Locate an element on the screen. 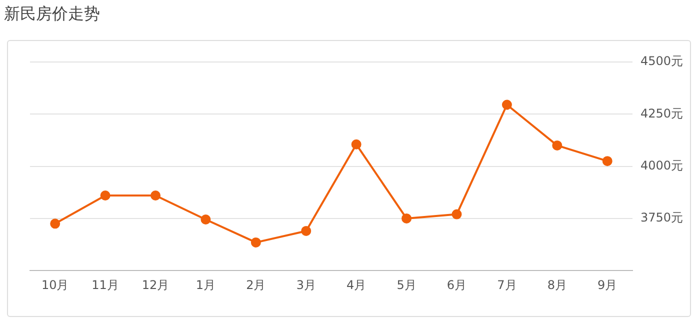  y-tick-label: 4000元 is located at coordinates (662, 165).